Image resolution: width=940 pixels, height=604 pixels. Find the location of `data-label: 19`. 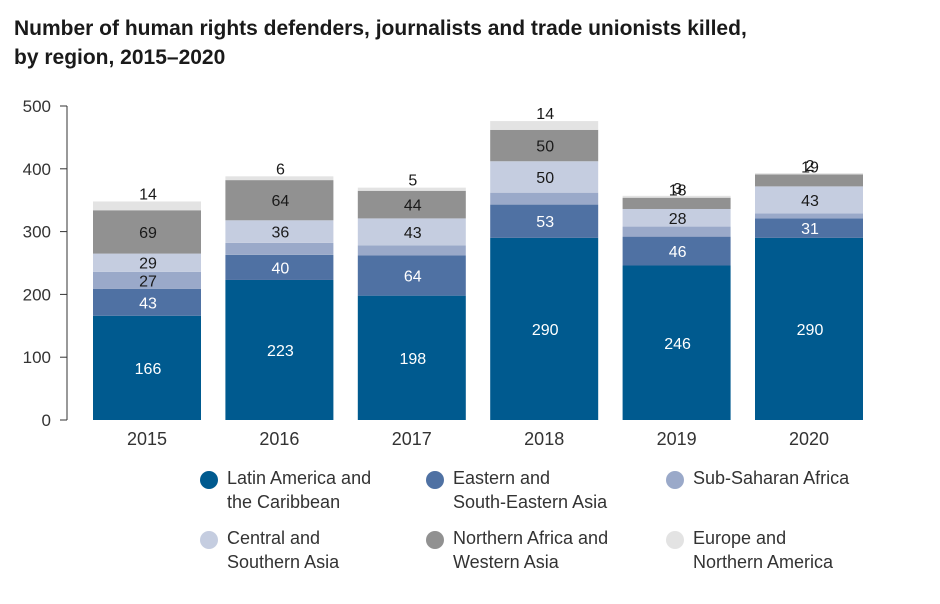

data-label: 19 is located at coordinates (810, 167).